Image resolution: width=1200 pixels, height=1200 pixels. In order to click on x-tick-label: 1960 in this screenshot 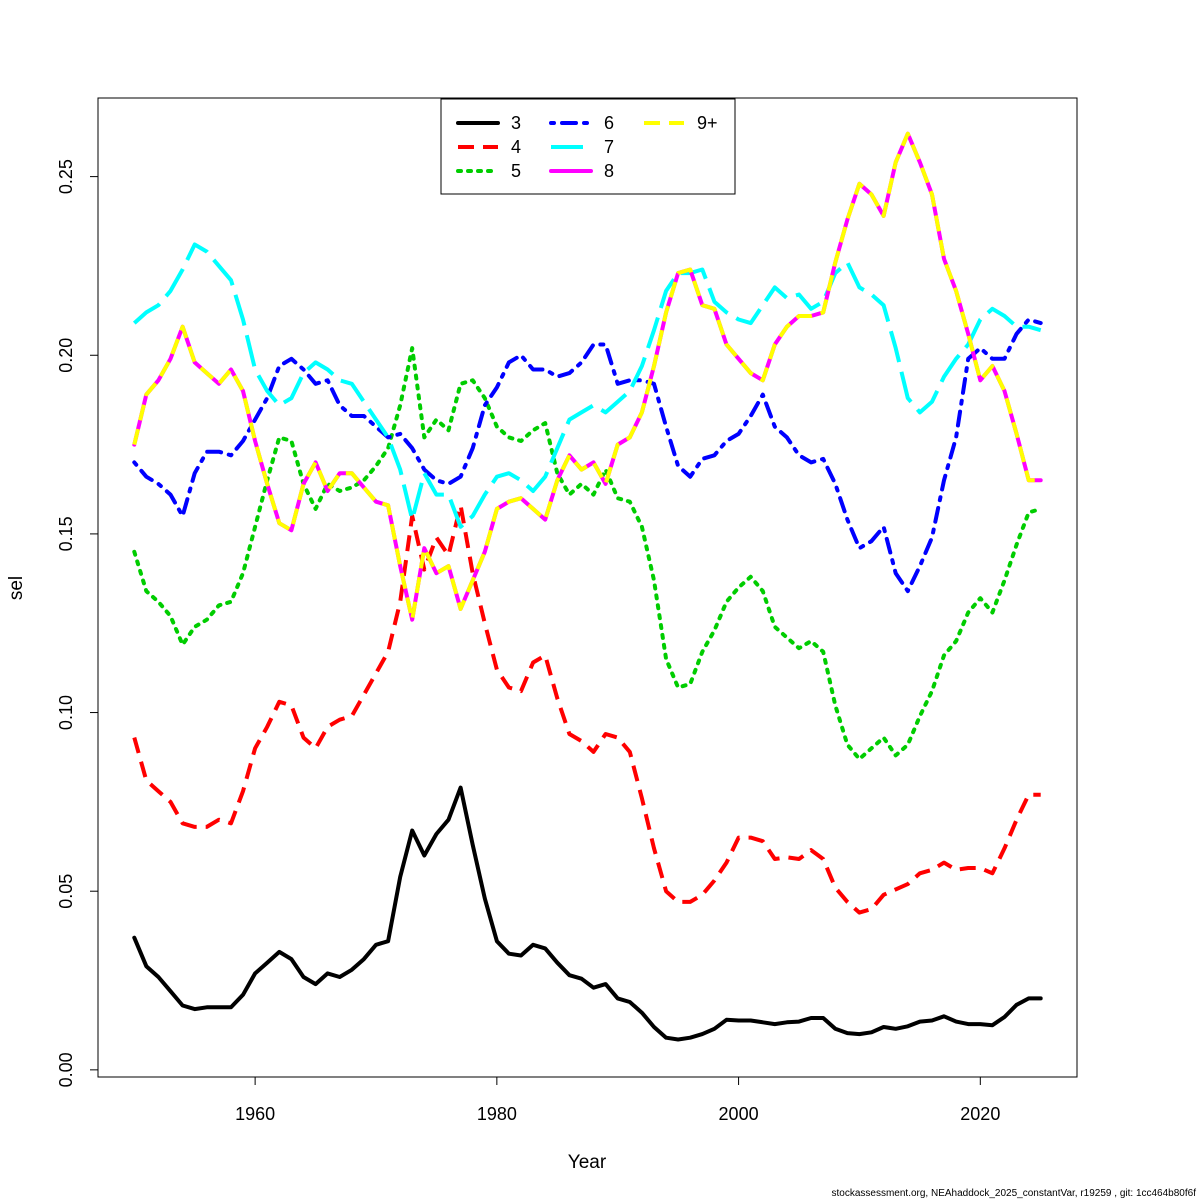, I will do `click(255, 1114)`.